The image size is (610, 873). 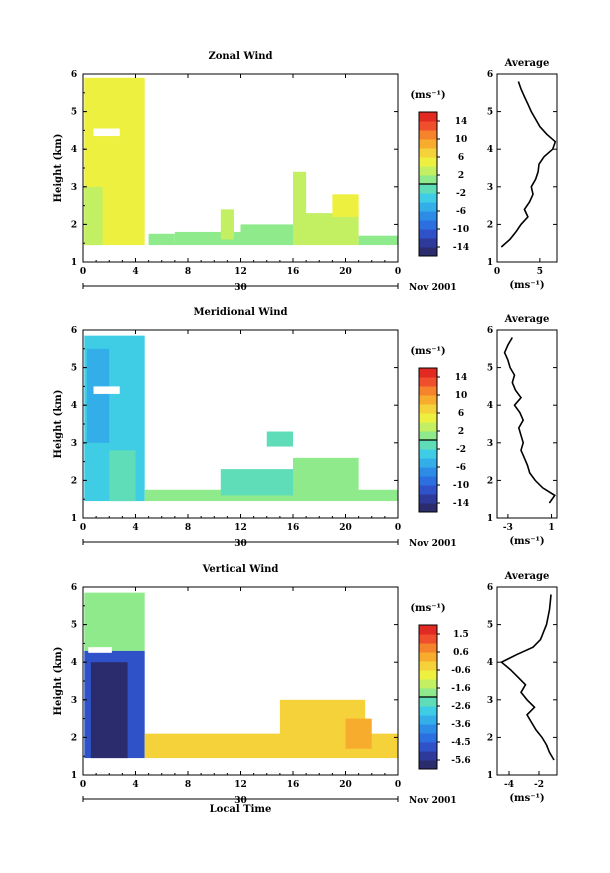 I want to click on colorbar-tick-label: 6, so click(x=461, y=414).